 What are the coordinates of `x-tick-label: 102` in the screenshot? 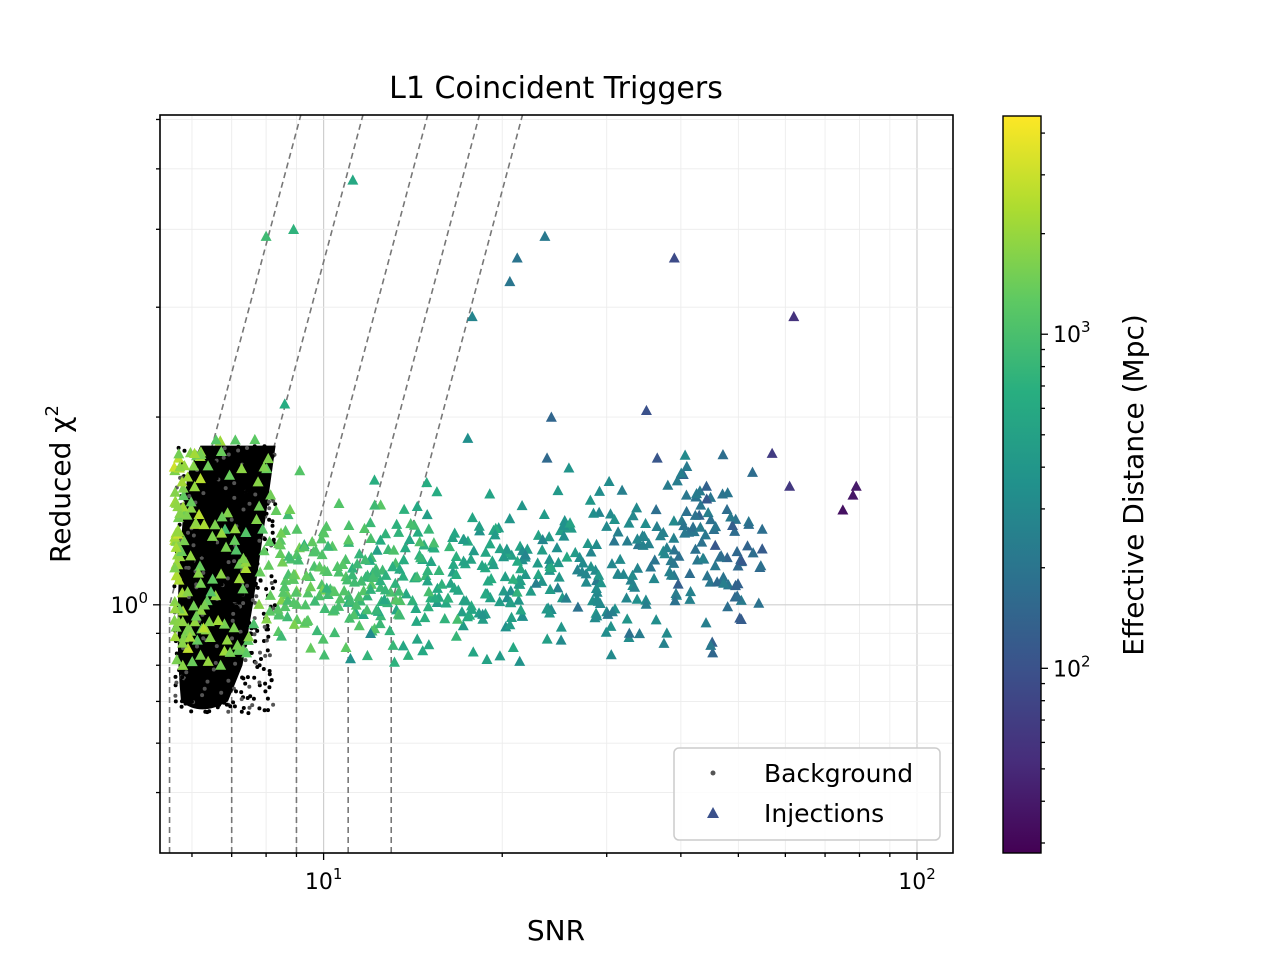 It's located at (917, 880).